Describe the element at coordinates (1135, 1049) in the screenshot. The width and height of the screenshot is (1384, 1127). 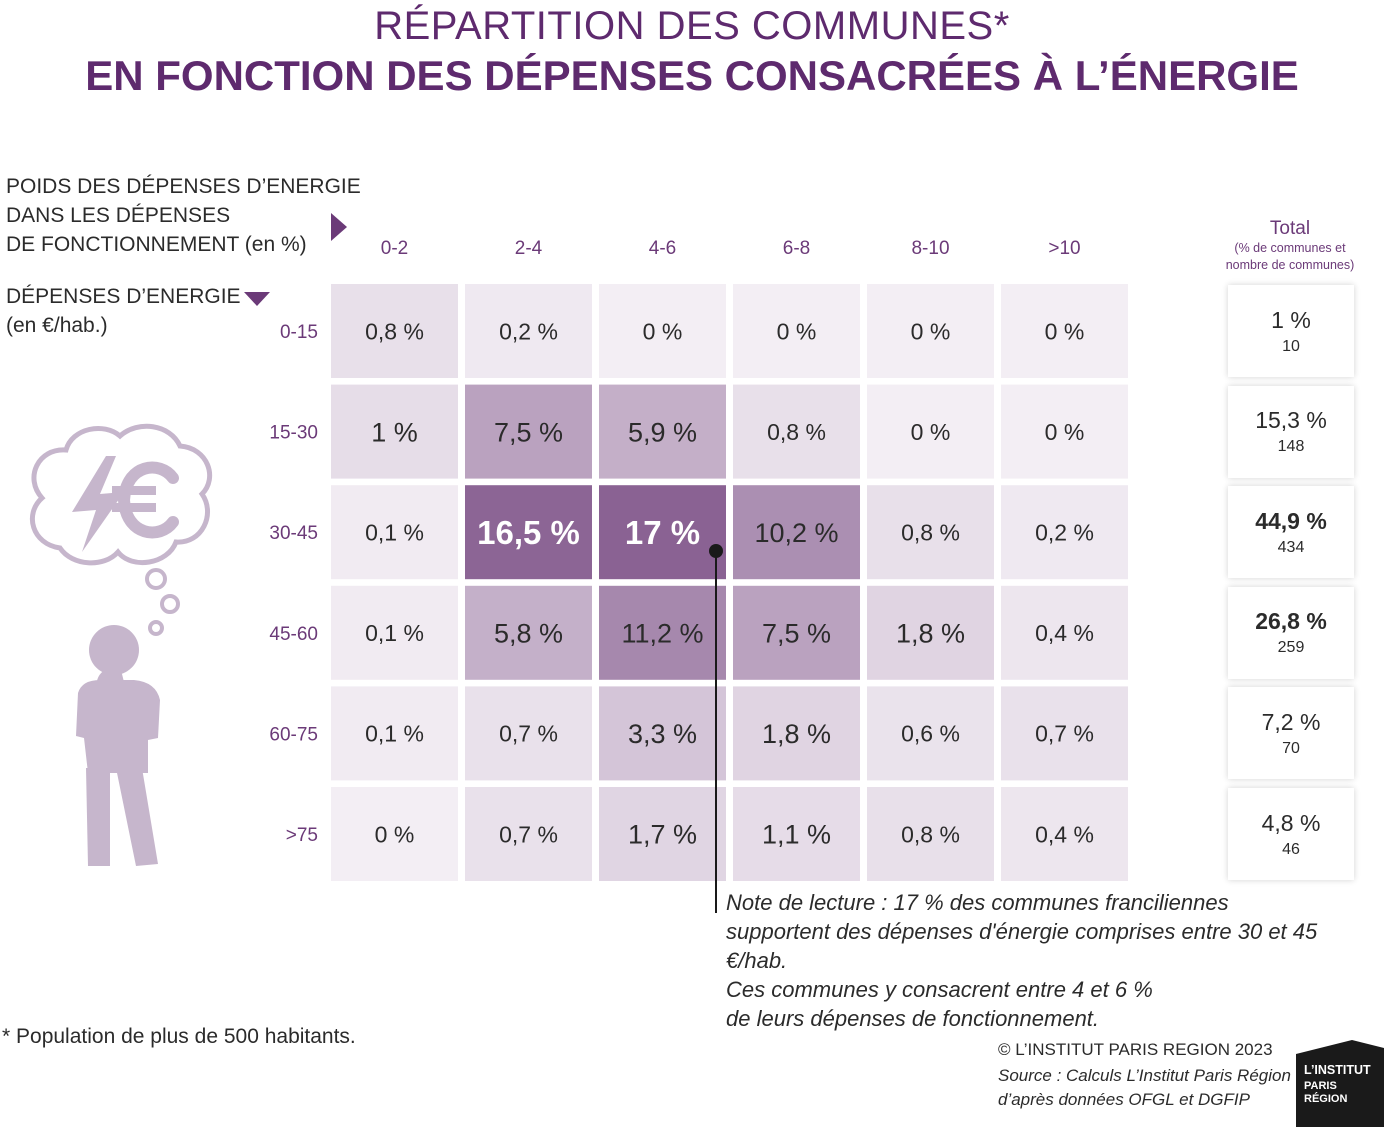
I see `copyright: © L’INSTITUT PARIS REGION 2023` at that location.